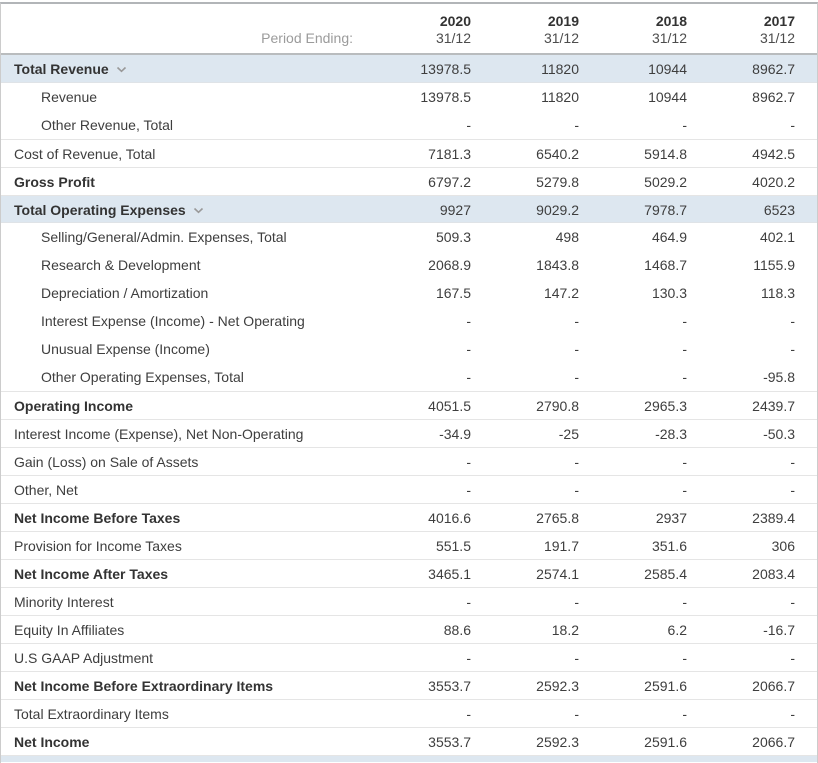 The image size is (818, 763). What do you see at coordinates (637, 30) in the screenshot?
I see `column-header-year-3: 2018 31/12` at bounding box center [637, 30].